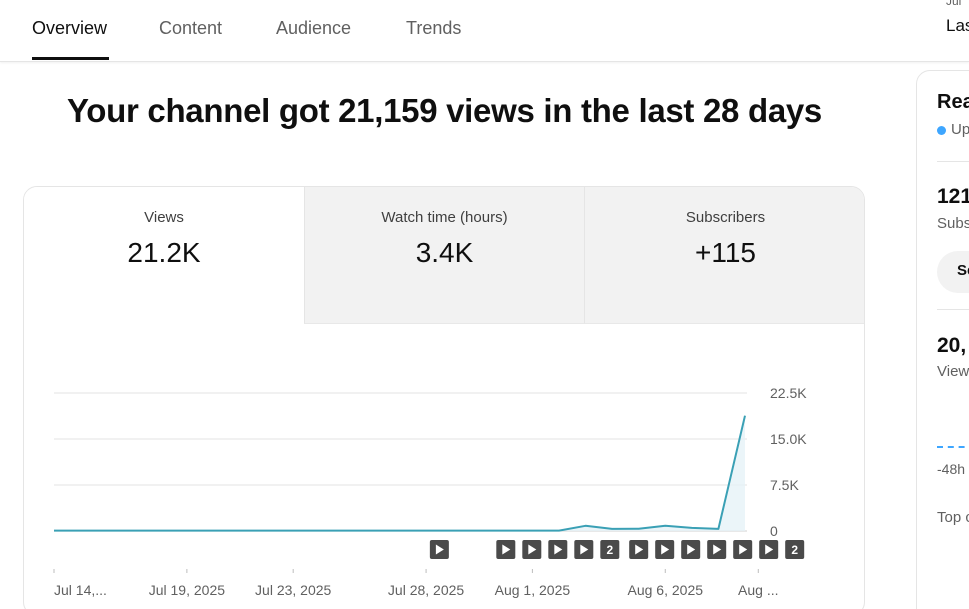 The height and width of the screenshot is (609, 969). I want to click on tab-audience: Audience, so click(314, 28).